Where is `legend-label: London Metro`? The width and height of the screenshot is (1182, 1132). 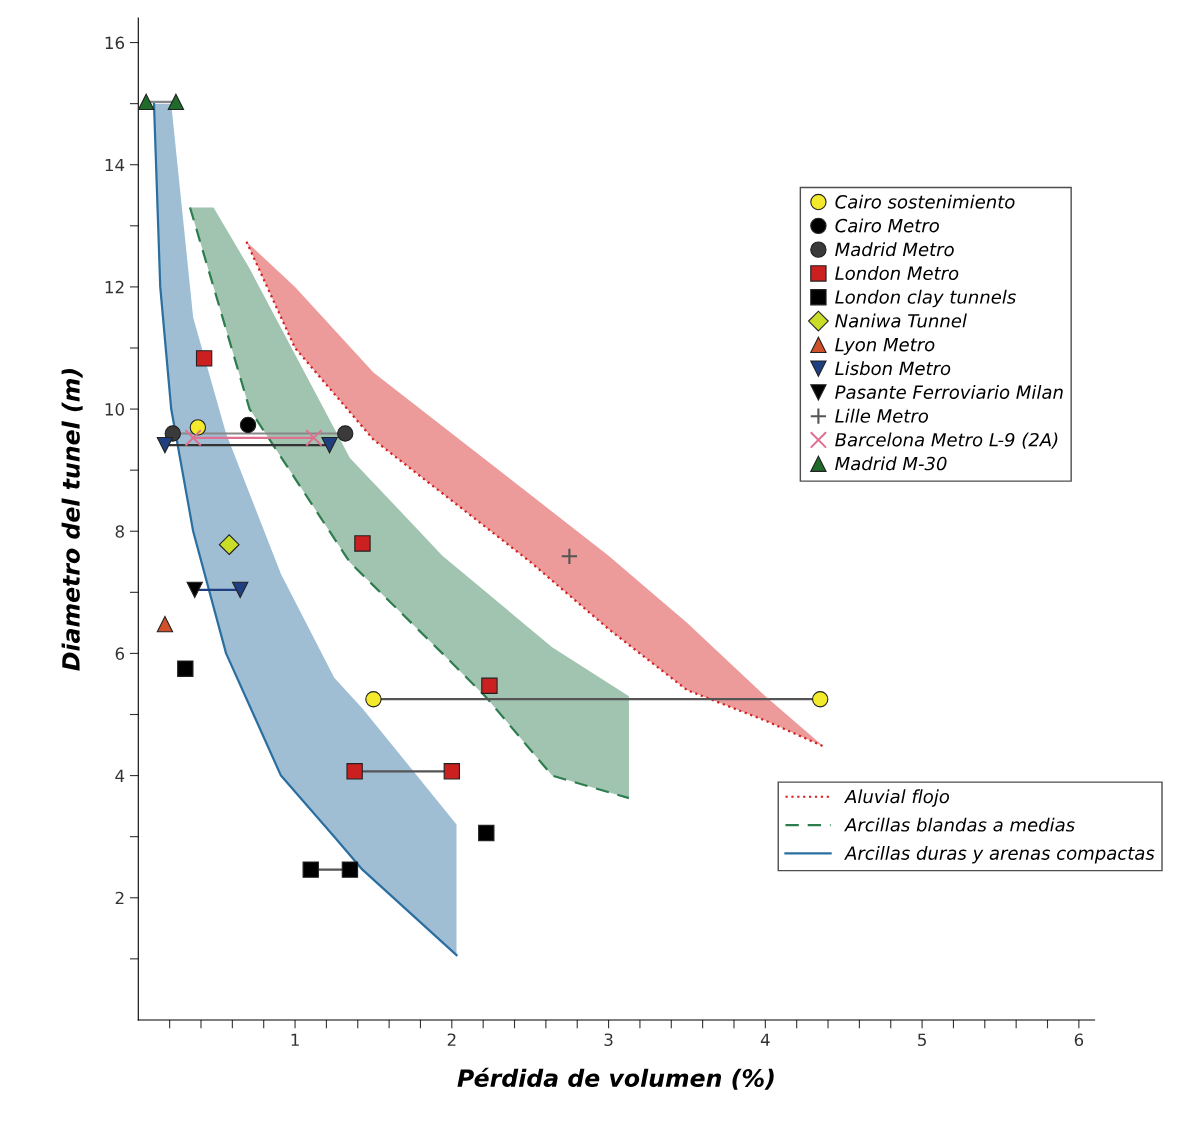
legend-label: London Metro is located at coordinates (897, 273).